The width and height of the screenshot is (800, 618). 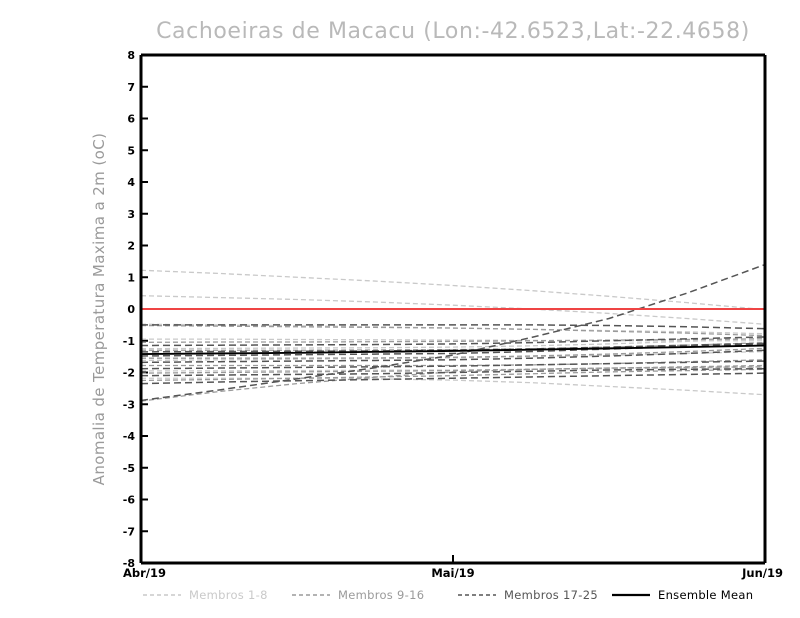 I want to click on y-tick-label: -4, so click(x=129, y=436).